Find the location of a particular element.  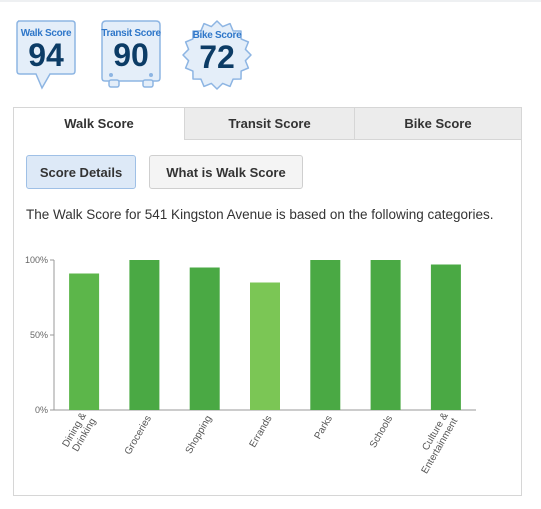

transit-score-label: Transit Score is located at coordinates (131, 33).